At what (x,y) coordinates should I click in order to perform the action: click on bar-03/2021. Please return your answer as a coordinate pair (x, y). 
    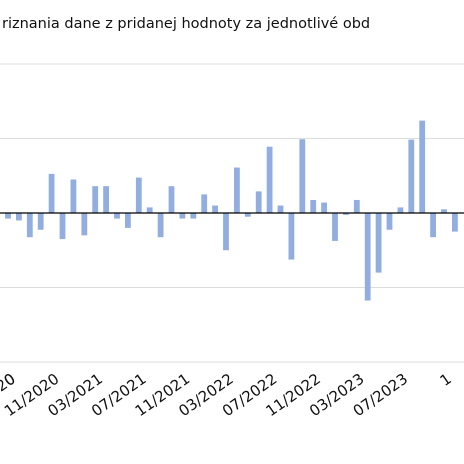
    Looking at the image, I should click on (106, 199).